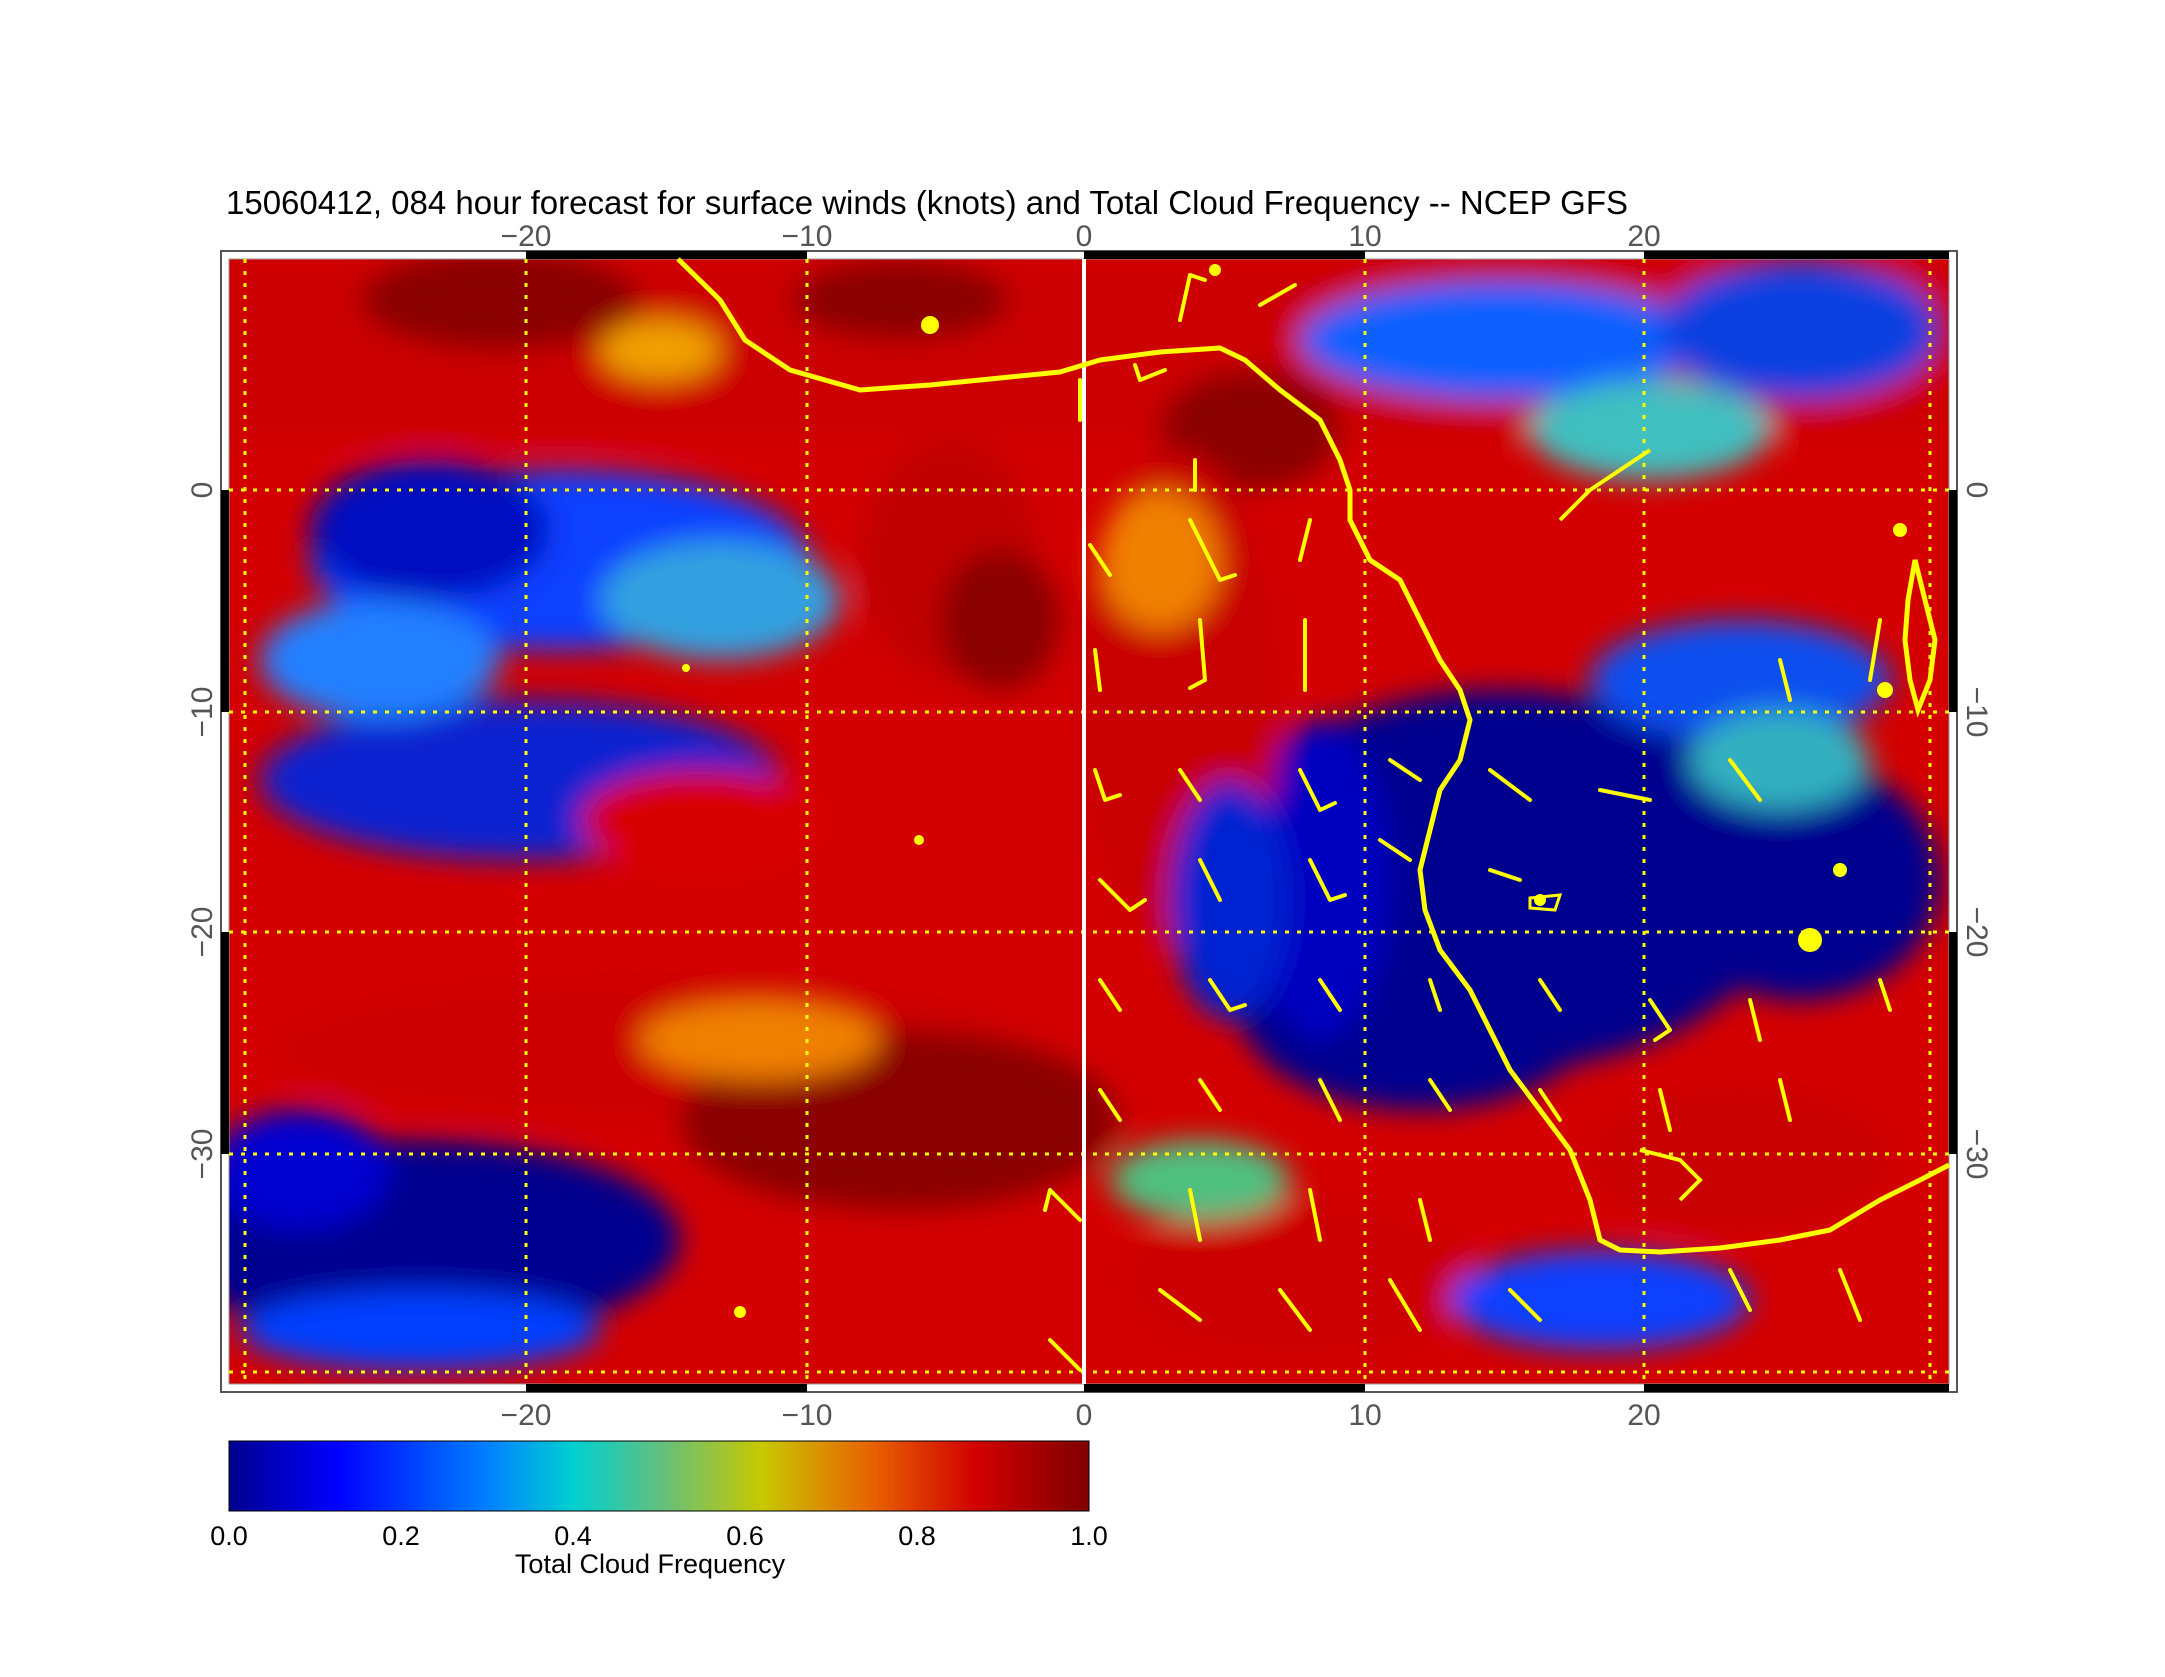 Image resolution: width=2165 pixels, height=1677 pixels. What do you see at coordinates (807, 1415) in the screenshot?
I see `lon-label-bottom: −10` at bounding box center [807, 1415].